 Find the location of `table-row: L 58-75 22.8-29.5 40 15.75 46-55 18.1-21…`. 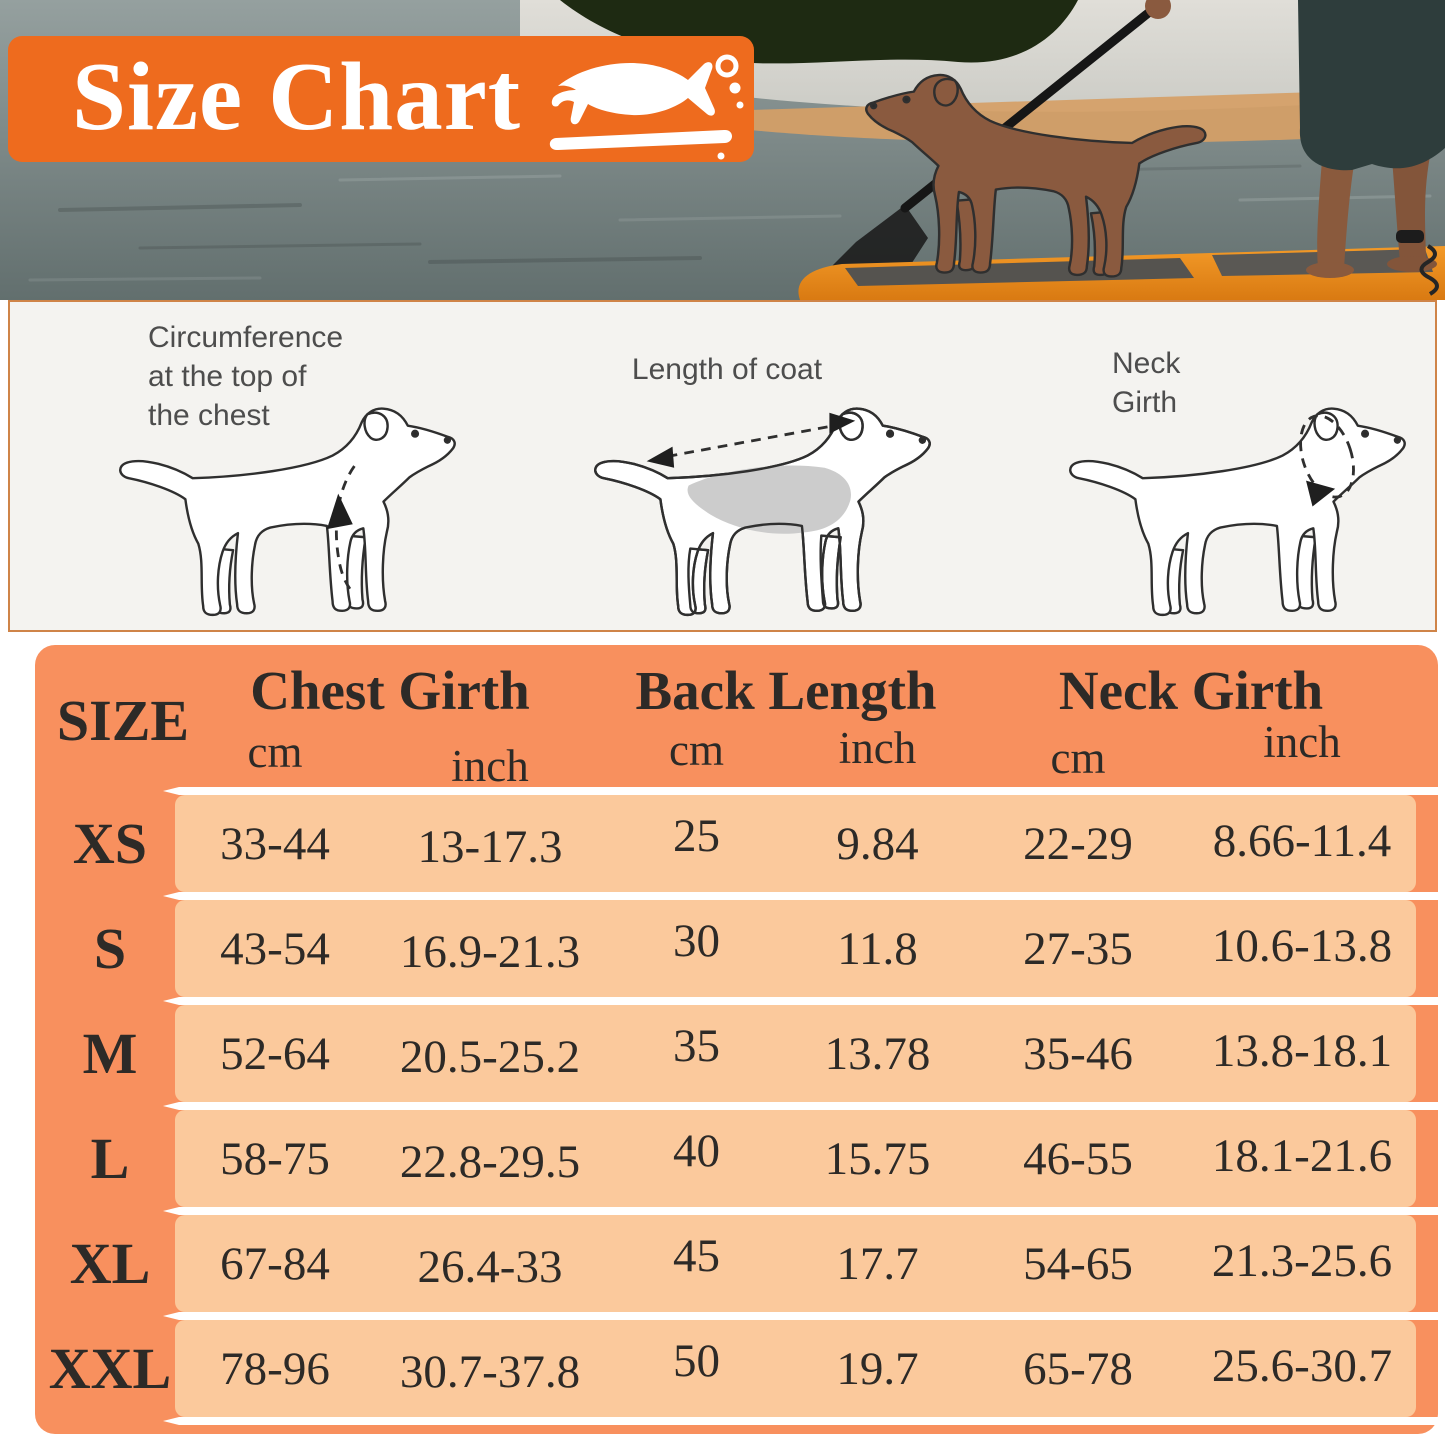

table-row: L 58-75 22.8-29.5 40 15.75 46-55 18.1-21… is located at coordinates (736, 1158).